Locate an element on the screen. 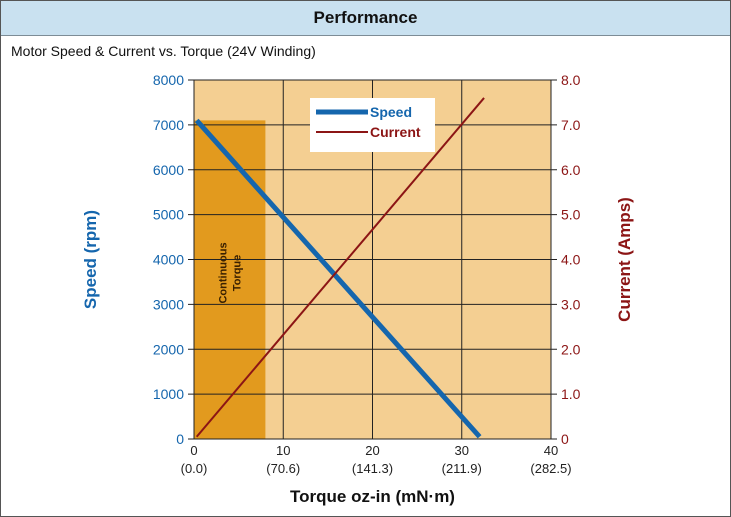 Image resolution: width=731 pixels, height=517 pixels. x-tick-sublabel: (0.0) is located at coordinates (194, 468).